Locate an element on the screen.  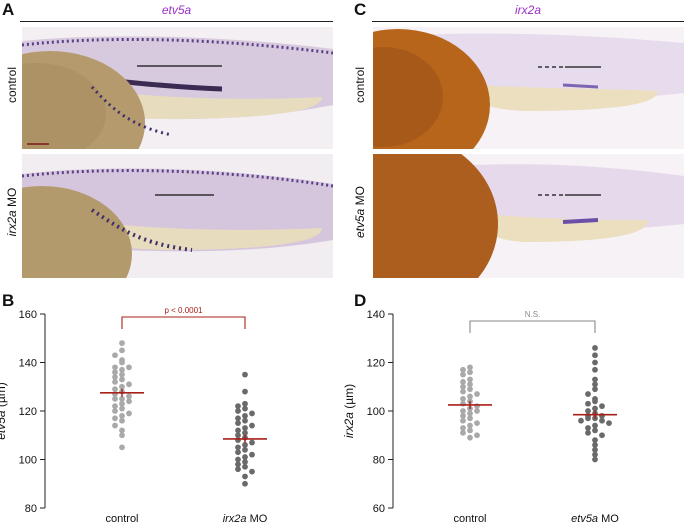
panel-c-etv5a-mo-micrograph is located at coordinates (528, 216).